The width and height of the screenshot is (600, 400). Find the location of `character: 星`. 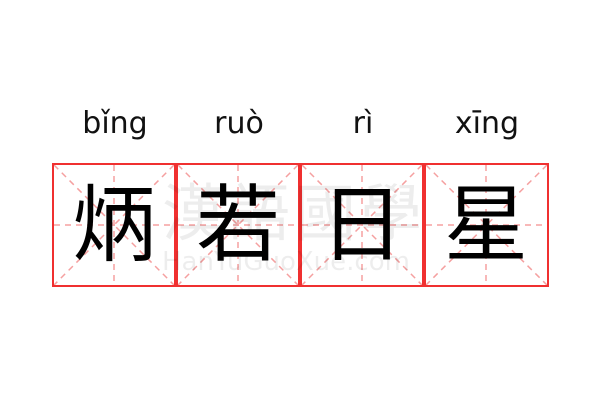

character: 星 is located at coordinates (485, 225).